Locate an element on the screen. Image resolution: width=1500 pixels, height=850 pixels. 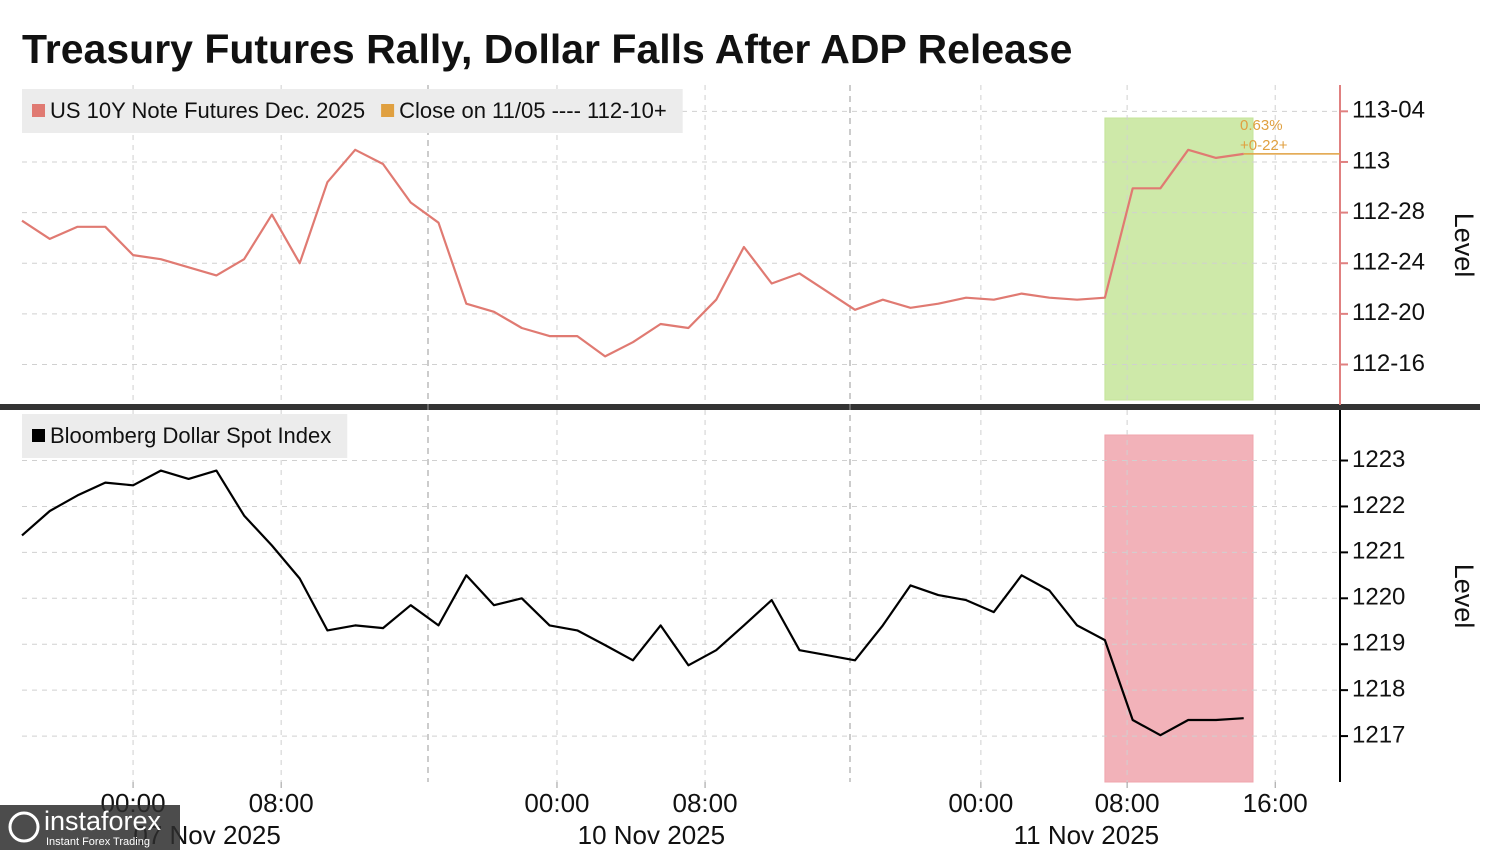
y-tick-label: 1220 is located at coordinates (1378, 597).